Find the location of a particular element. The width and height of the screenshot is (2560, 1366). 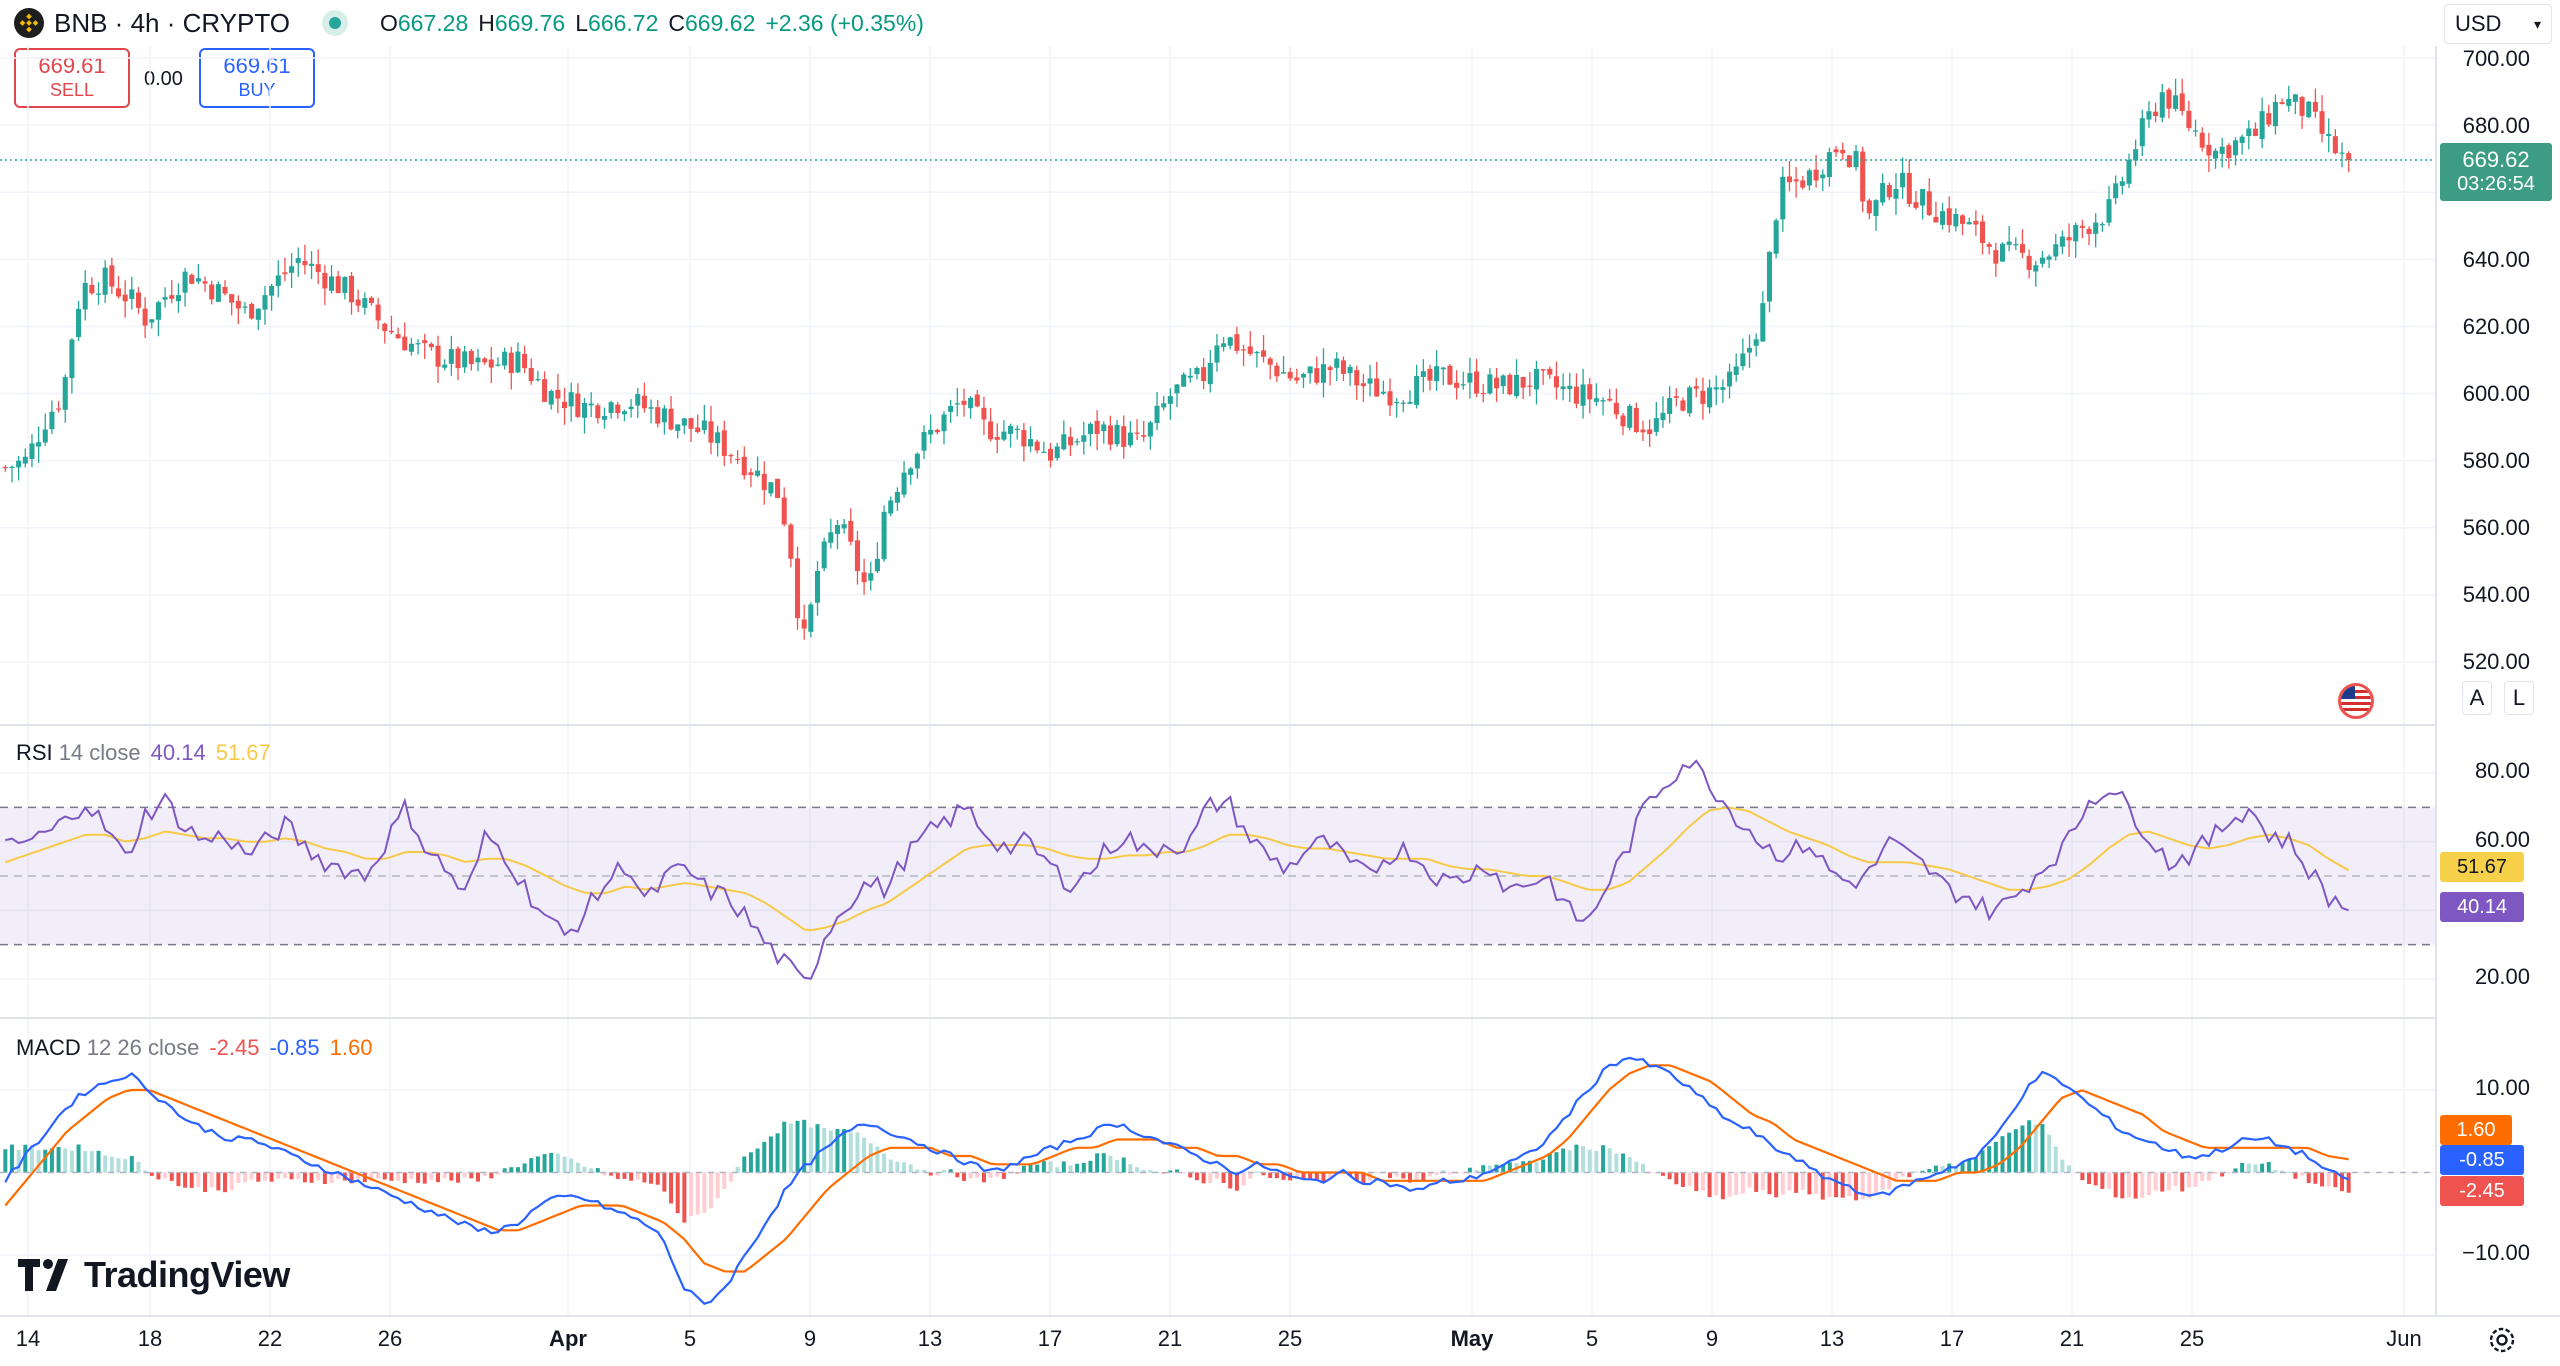

rsi-tick: 80.00 is located at coordinates (2502, 770).